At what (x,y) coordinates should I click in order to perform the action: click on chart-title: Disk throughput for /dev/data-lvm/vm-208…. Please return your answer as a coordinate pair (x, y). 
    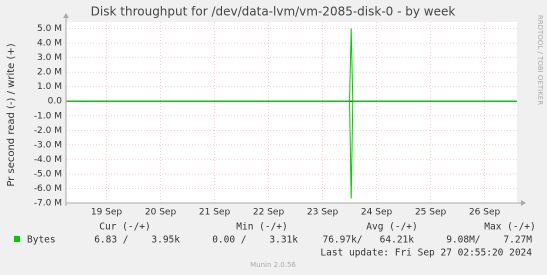
    Looking at the image, I should click on (273, 12).